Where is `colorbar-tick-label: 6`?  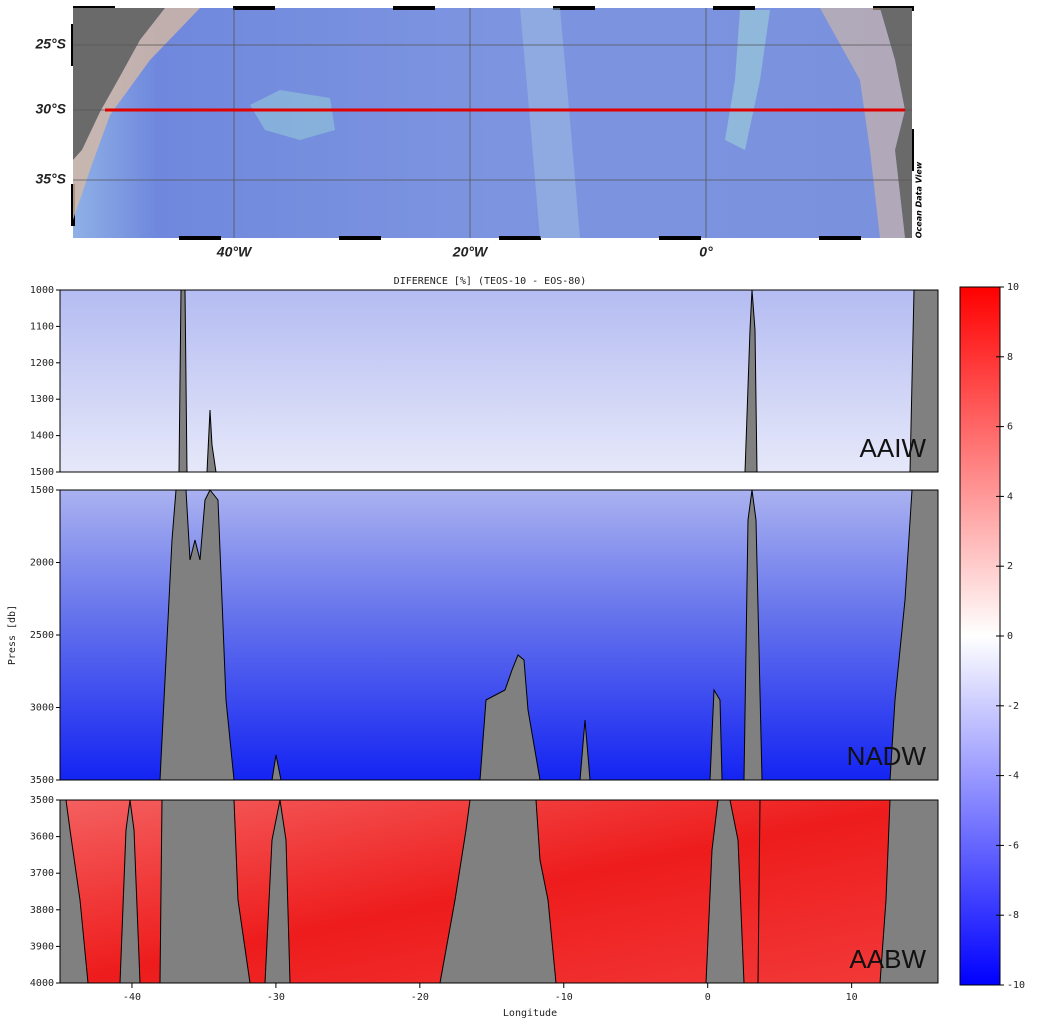
colorbar-tick-label: 6 is located at coordinates (1010, 427).